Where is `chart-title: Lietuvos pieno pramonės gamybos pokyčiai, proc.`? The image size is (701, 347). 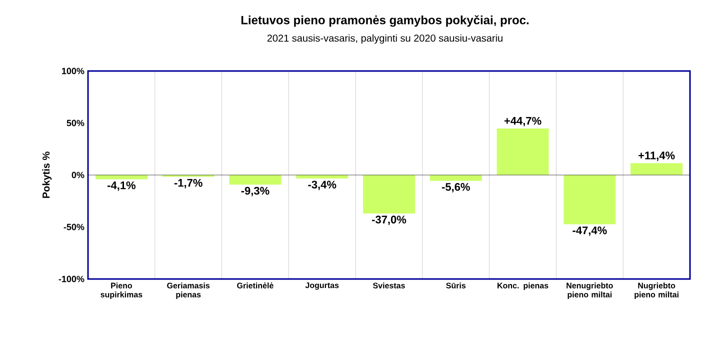 chart-title: Lietuvos pieno pramonės gamybos pokyčiai, proc. is located at coordinates (385, 21).